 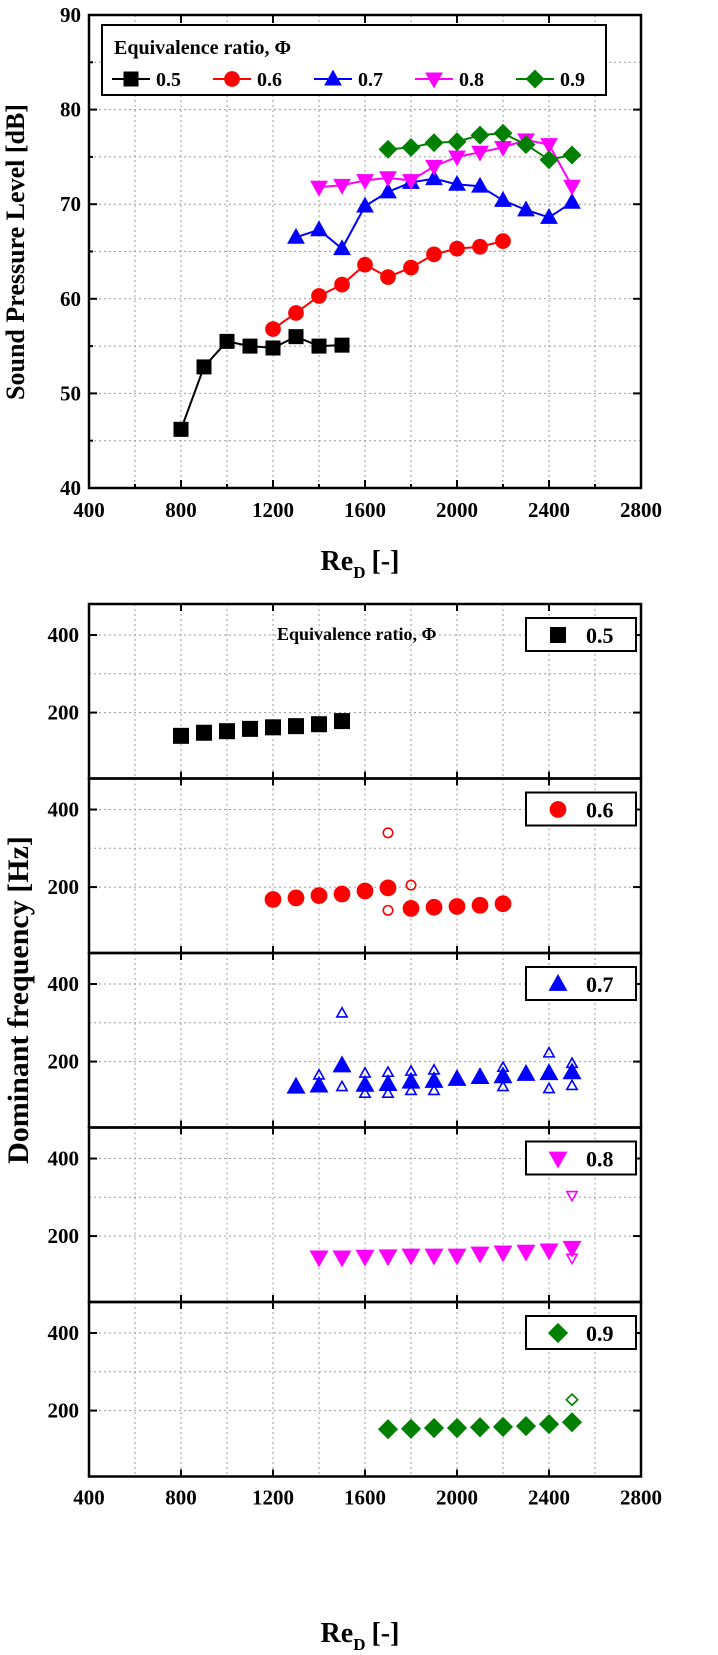 What do you see at coordinates (337, 1633) in the screenshot?
I see `frequency-x-axis-label-main: Re` at bounding box center [337, 1633].